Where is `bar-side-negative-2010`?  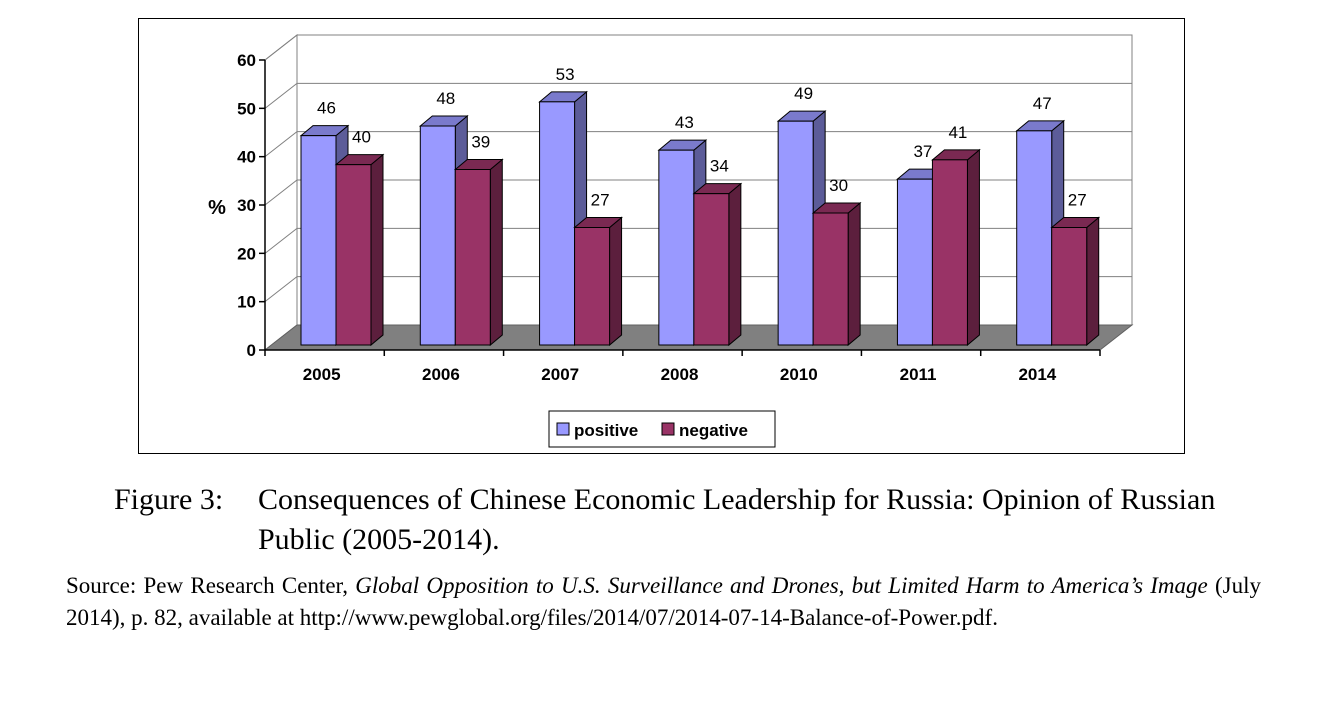
bar-side-negative-2010 is located at coordinates (854, 274).